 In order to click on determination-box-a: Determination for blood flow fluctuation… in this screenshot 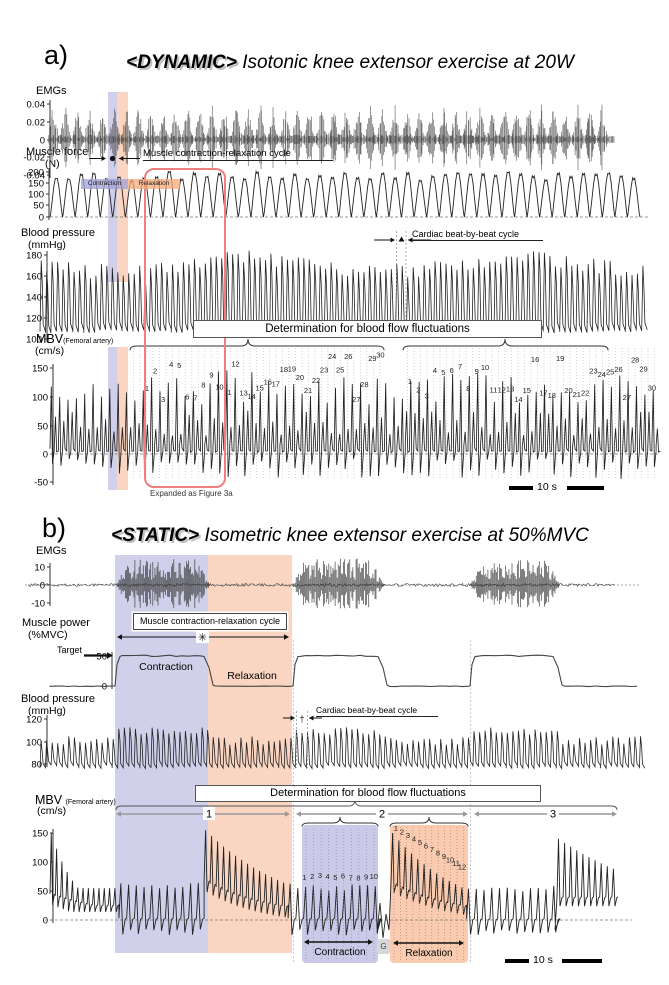, I will do `click(367, 329)`.